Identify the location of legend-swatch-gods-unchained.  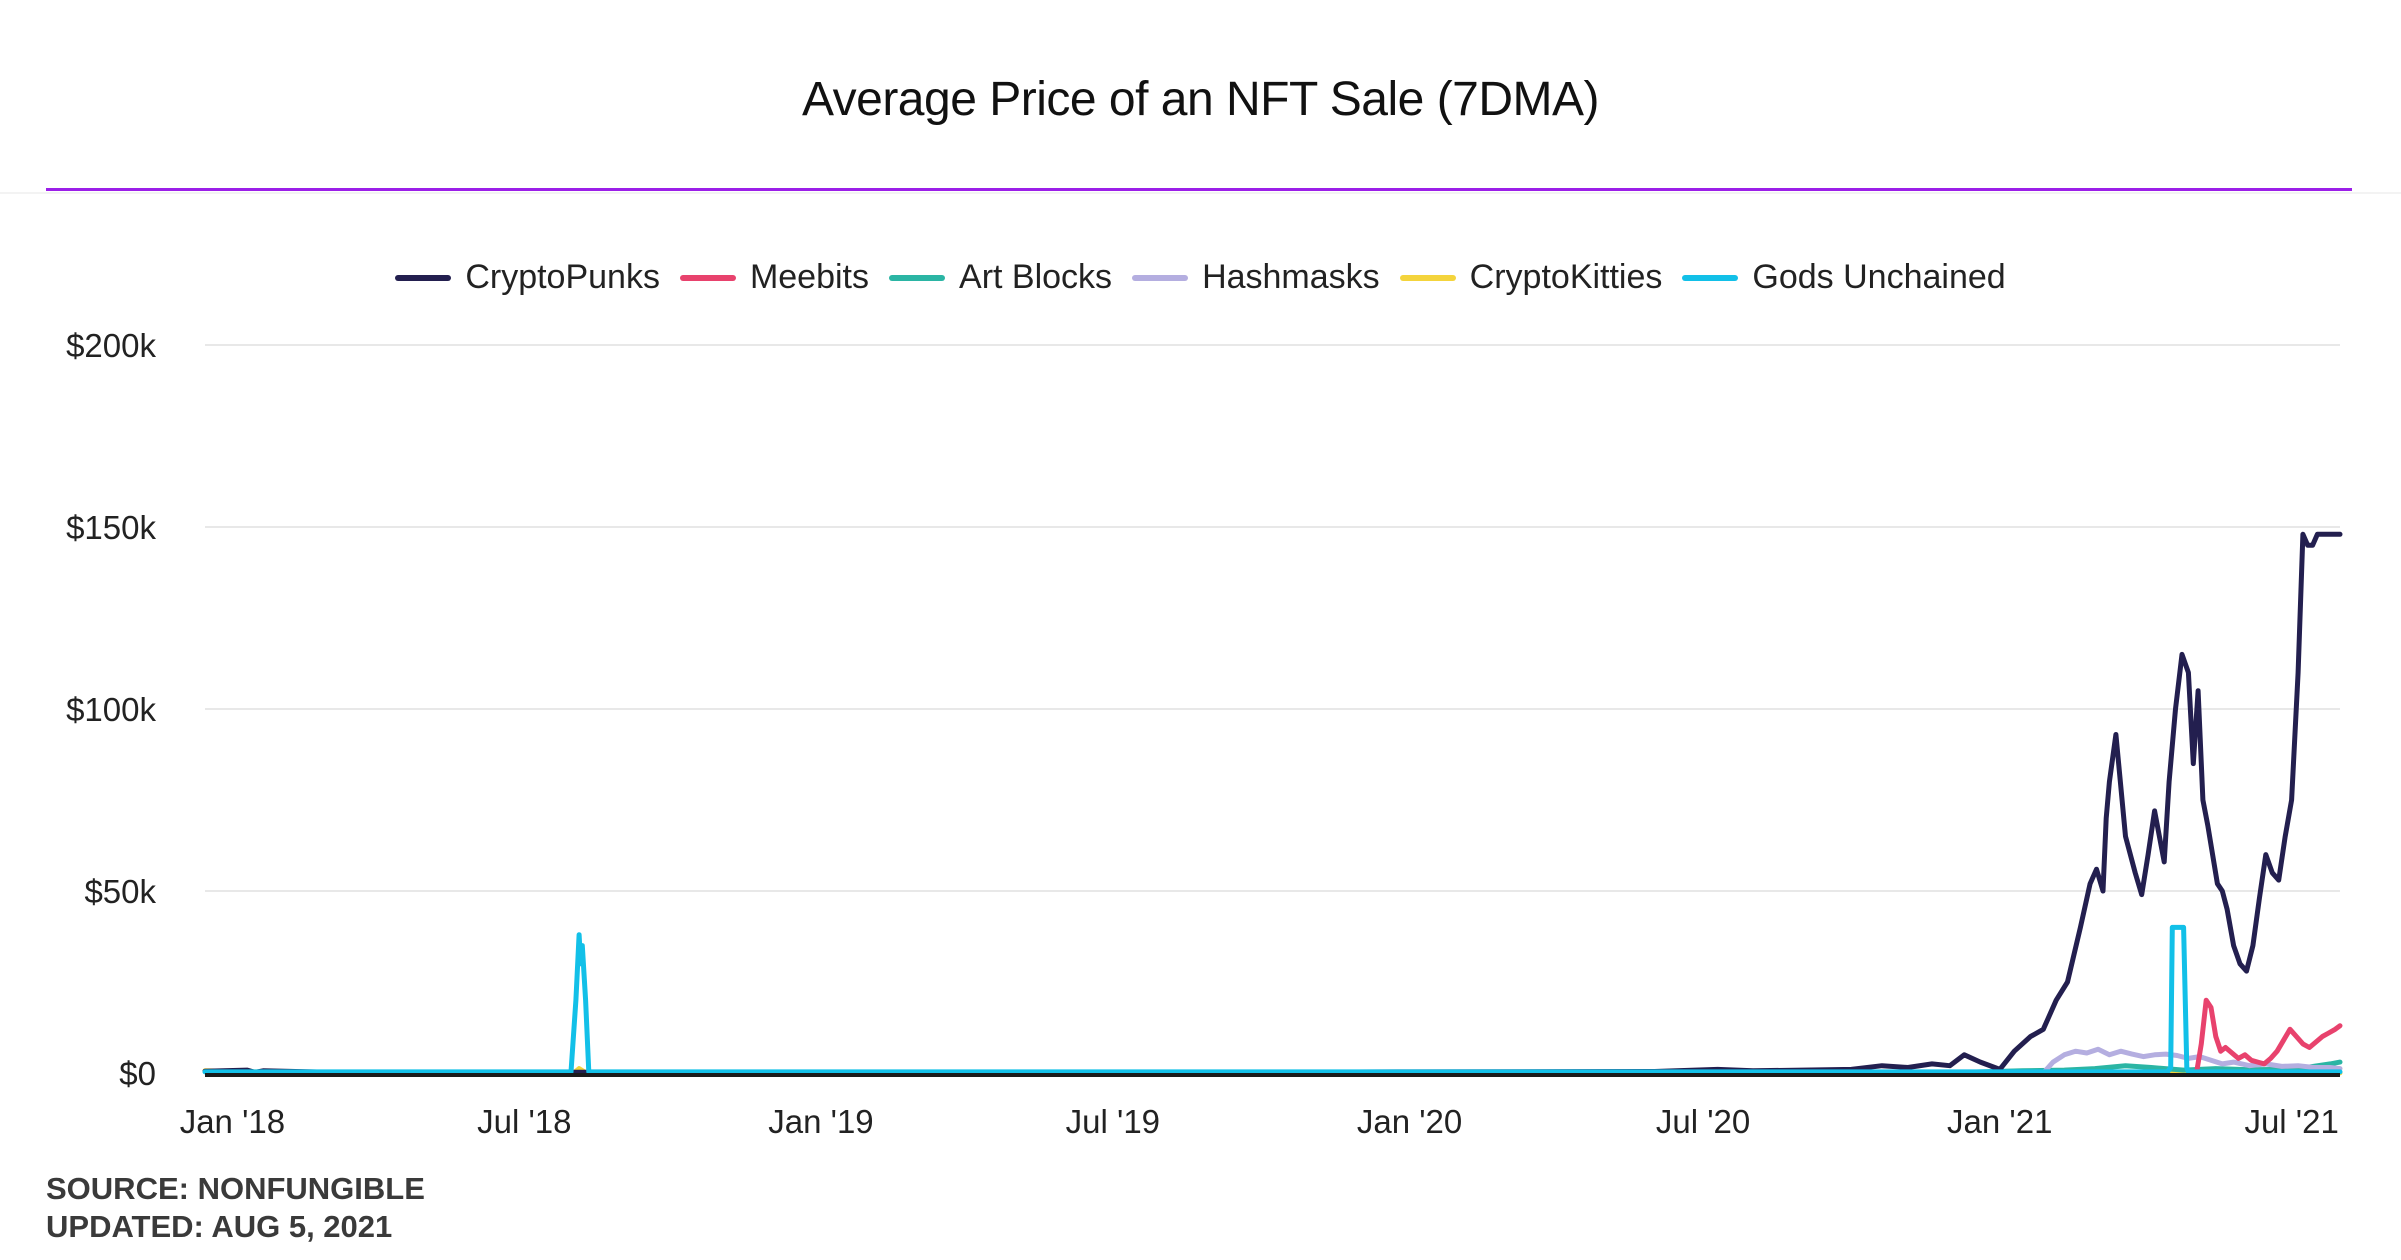
(1710, 277).